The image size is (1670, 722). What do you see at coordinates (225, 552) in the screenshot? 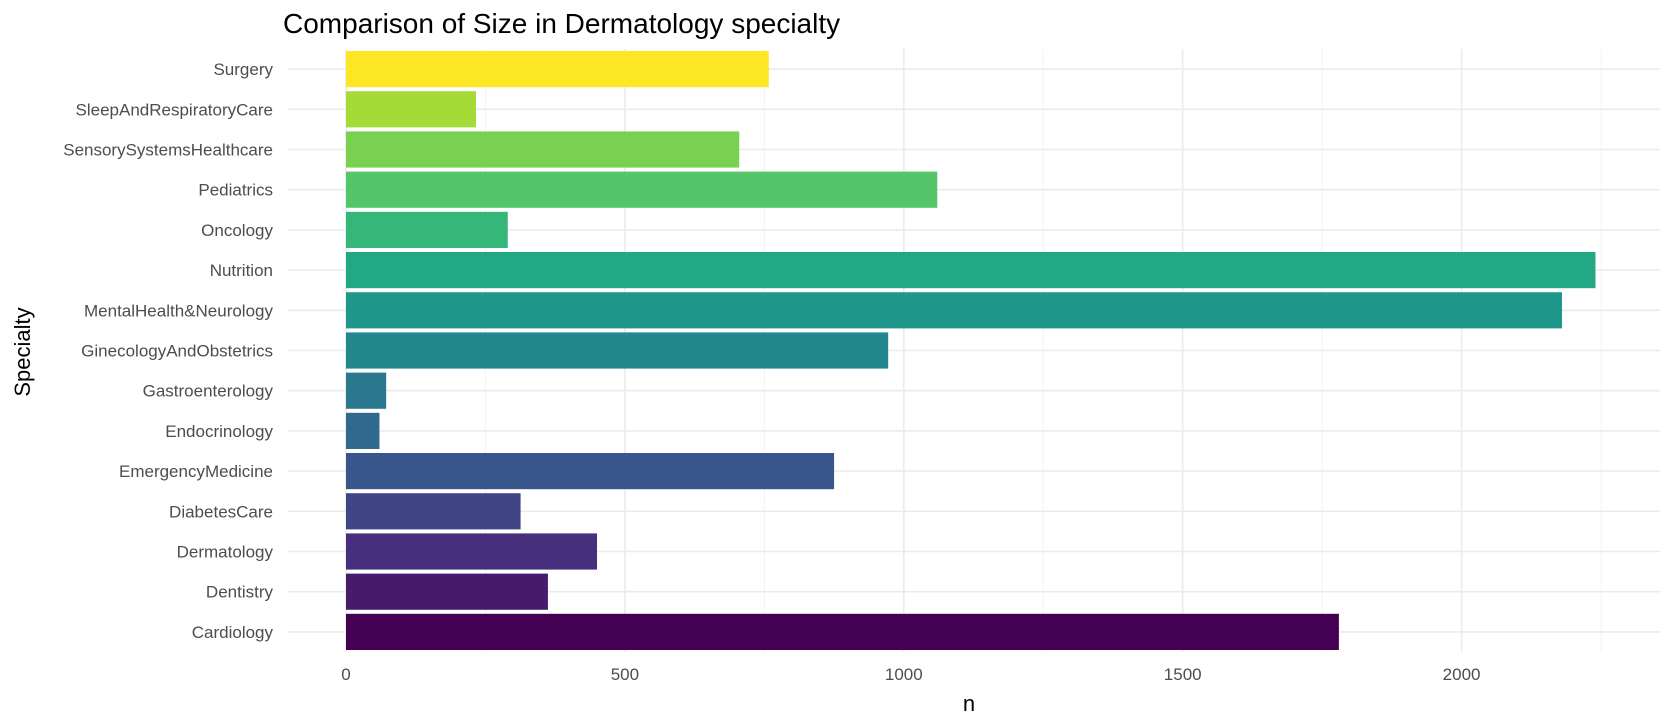
I see `y-tick-label: Dermatology` at bounding box center [225, 552].